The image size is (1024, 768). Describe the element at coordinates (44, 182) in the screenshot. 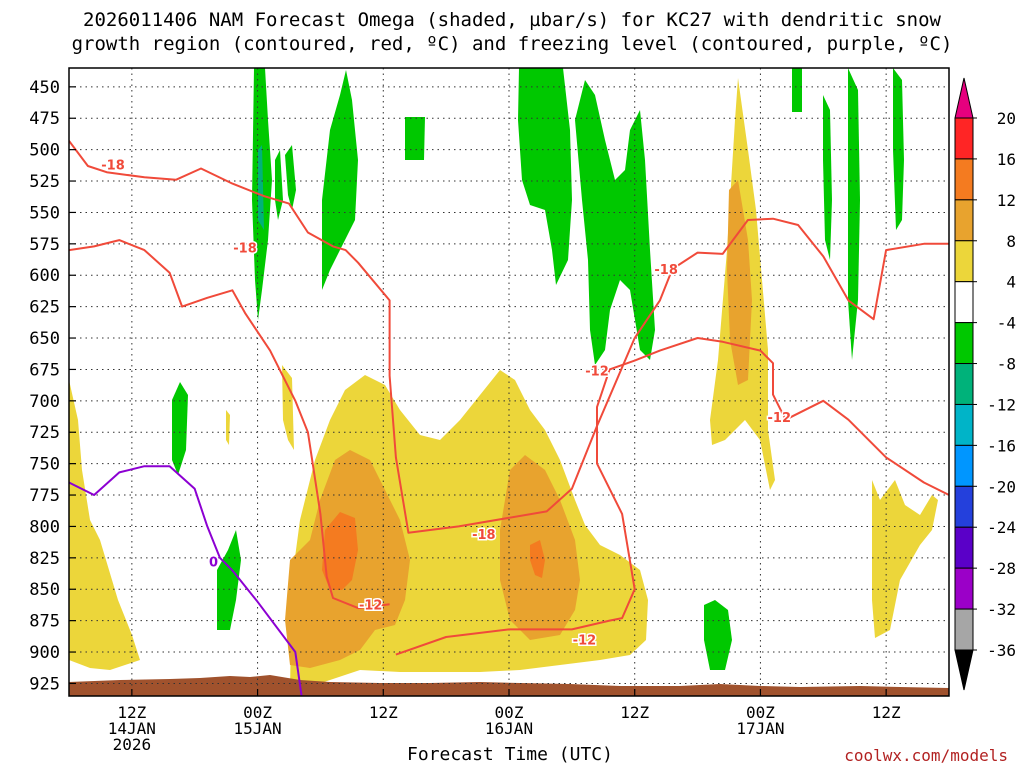

I see `y-tick-label: 525` at that location.